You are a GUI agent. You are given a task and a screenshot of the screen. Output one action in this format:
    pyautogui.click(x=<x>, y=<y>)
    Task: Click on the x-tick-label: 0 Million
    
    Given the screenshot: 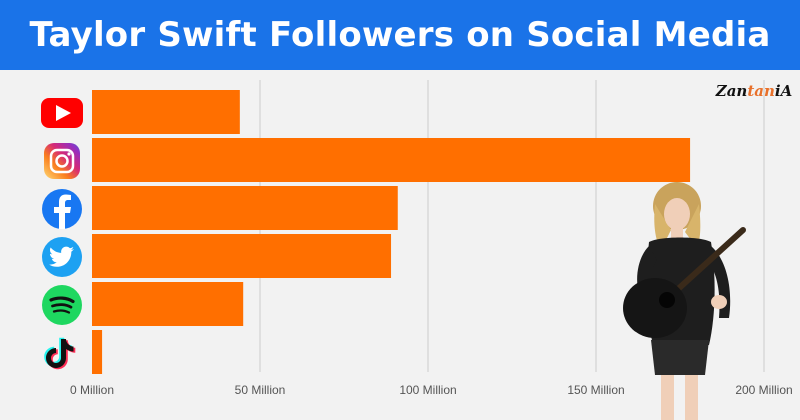 What is the action you would take?
    pyautogui.click(x=92, y=390)
    